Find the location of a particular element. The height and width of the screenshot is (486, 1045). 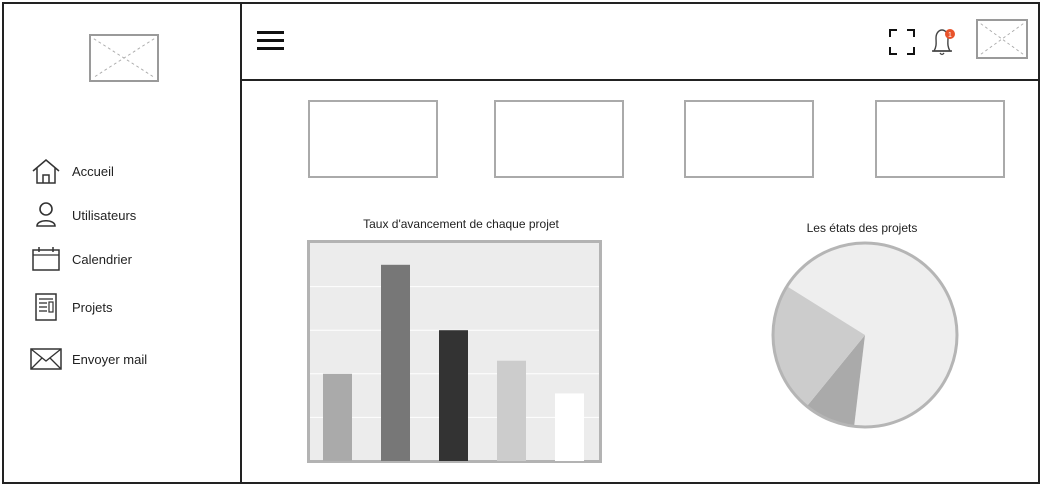

bar-chart-title: Taux d'avancement de chaque projet is located at coordinates (461, 224).